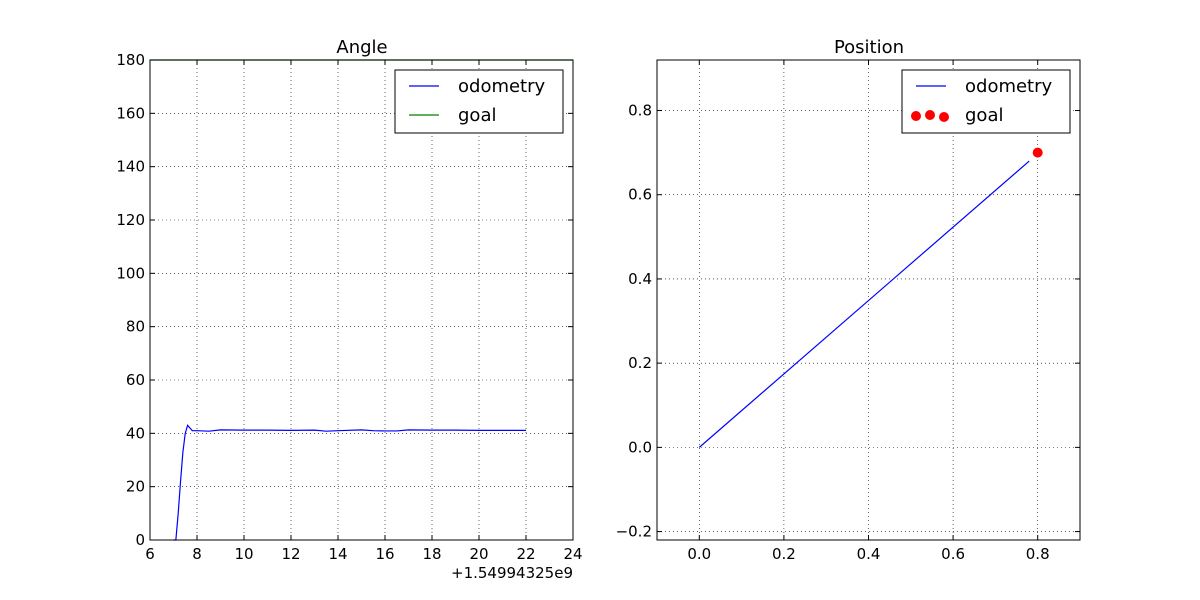 Image resolution: width=1200 pixels, height=600 pixels. Describe the element at coordinates (869, 47) in the screenshot. I see `position-plot-title: Position` at that location.